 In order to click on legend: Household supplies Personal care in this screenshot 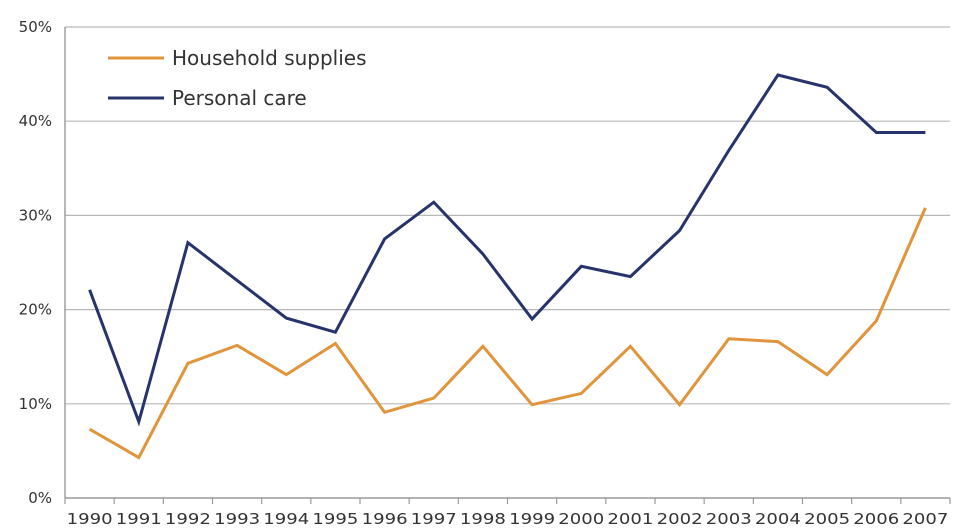, I will do `click(237, 78)`.